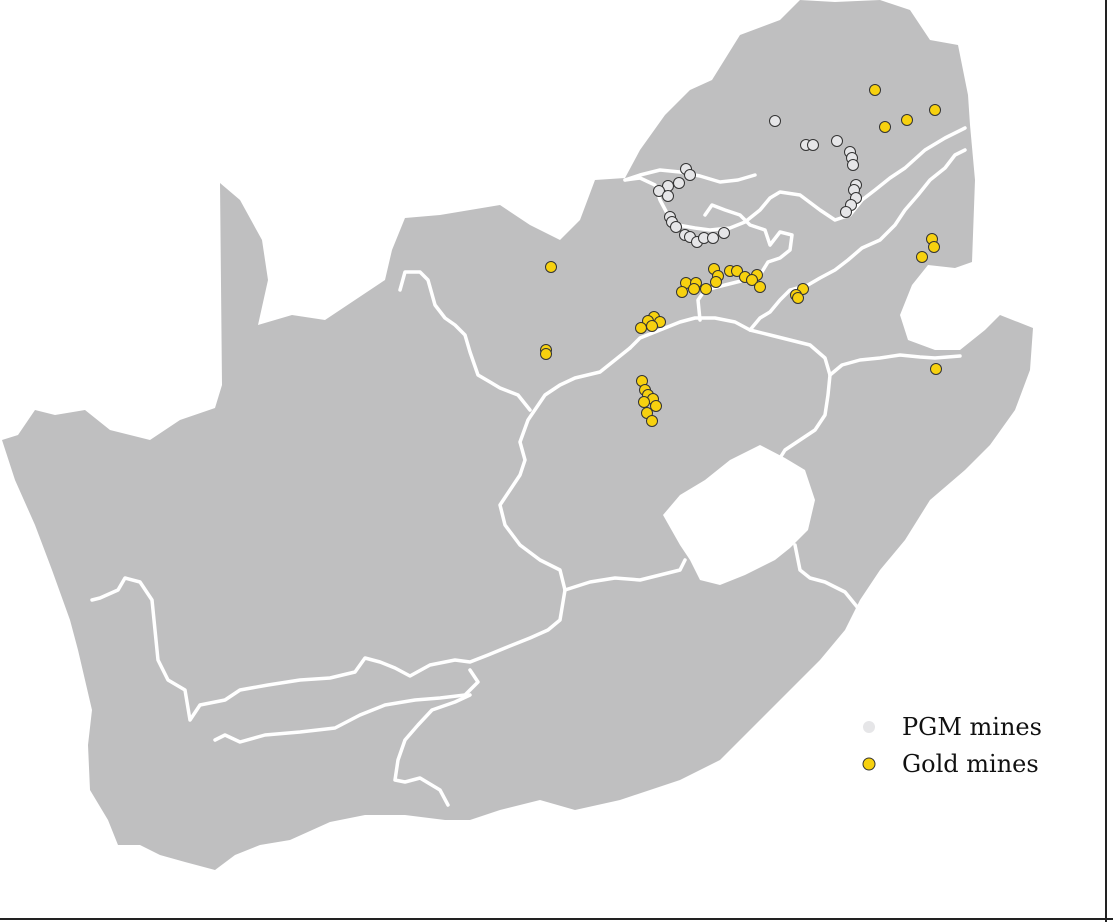 The width and height of the screenshot is (1113, 922). What do you see at coordinates (745, 262) in the screenshot?
I see `border-gauteng` at bounding box center [745, 262].